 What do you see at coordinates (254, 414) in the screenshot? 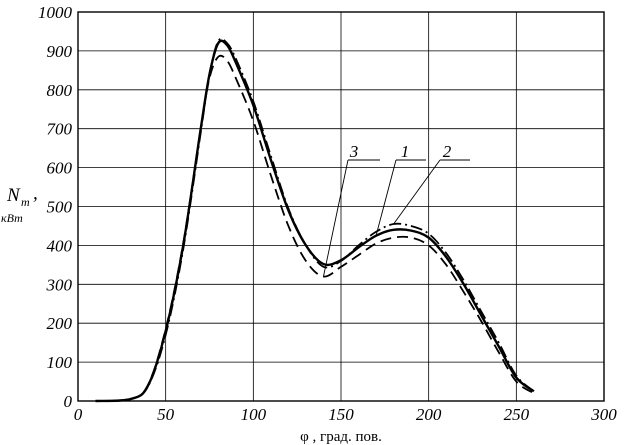
I see `x-tick-label: 100` at bounding box center [254, 414].